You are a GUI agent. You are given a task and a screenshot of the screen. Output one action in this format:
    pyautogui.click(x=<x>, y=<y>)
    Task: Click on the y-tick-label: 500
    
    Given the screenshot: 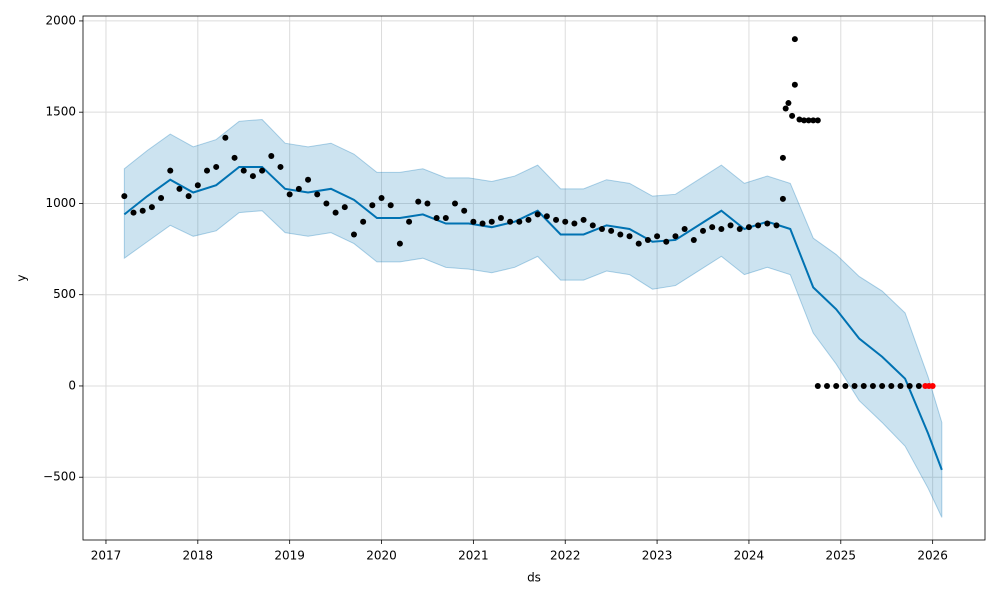 What is the action you would take?
    pyautogui.click(x=64, y=294)
    